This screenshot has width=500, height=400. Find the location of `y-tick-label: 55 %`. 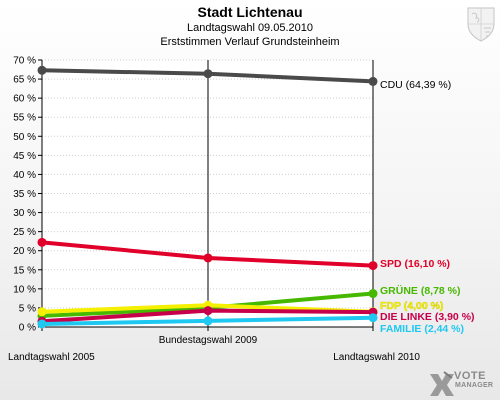

y-tick-label: 55 % is located at coordinates (24, 118).